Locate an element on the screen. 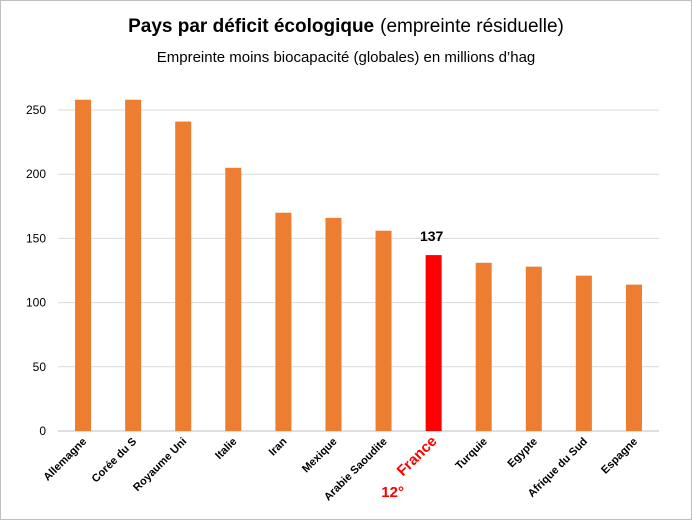  bar-iran is located at coordinates (283, 321).